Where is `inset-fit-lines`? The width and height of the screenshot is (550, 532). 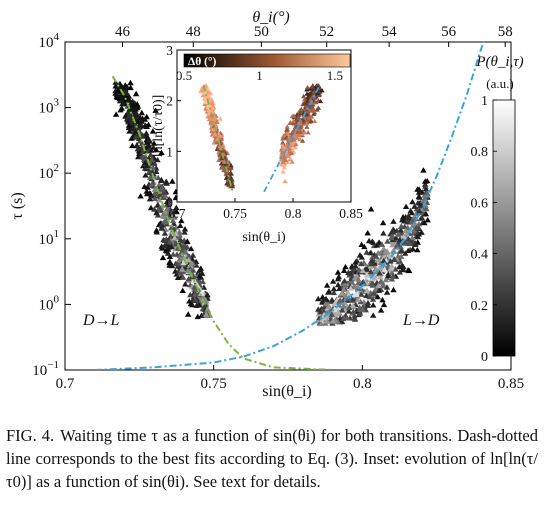
inset-fit-lines is located at coordinates (261, 139).